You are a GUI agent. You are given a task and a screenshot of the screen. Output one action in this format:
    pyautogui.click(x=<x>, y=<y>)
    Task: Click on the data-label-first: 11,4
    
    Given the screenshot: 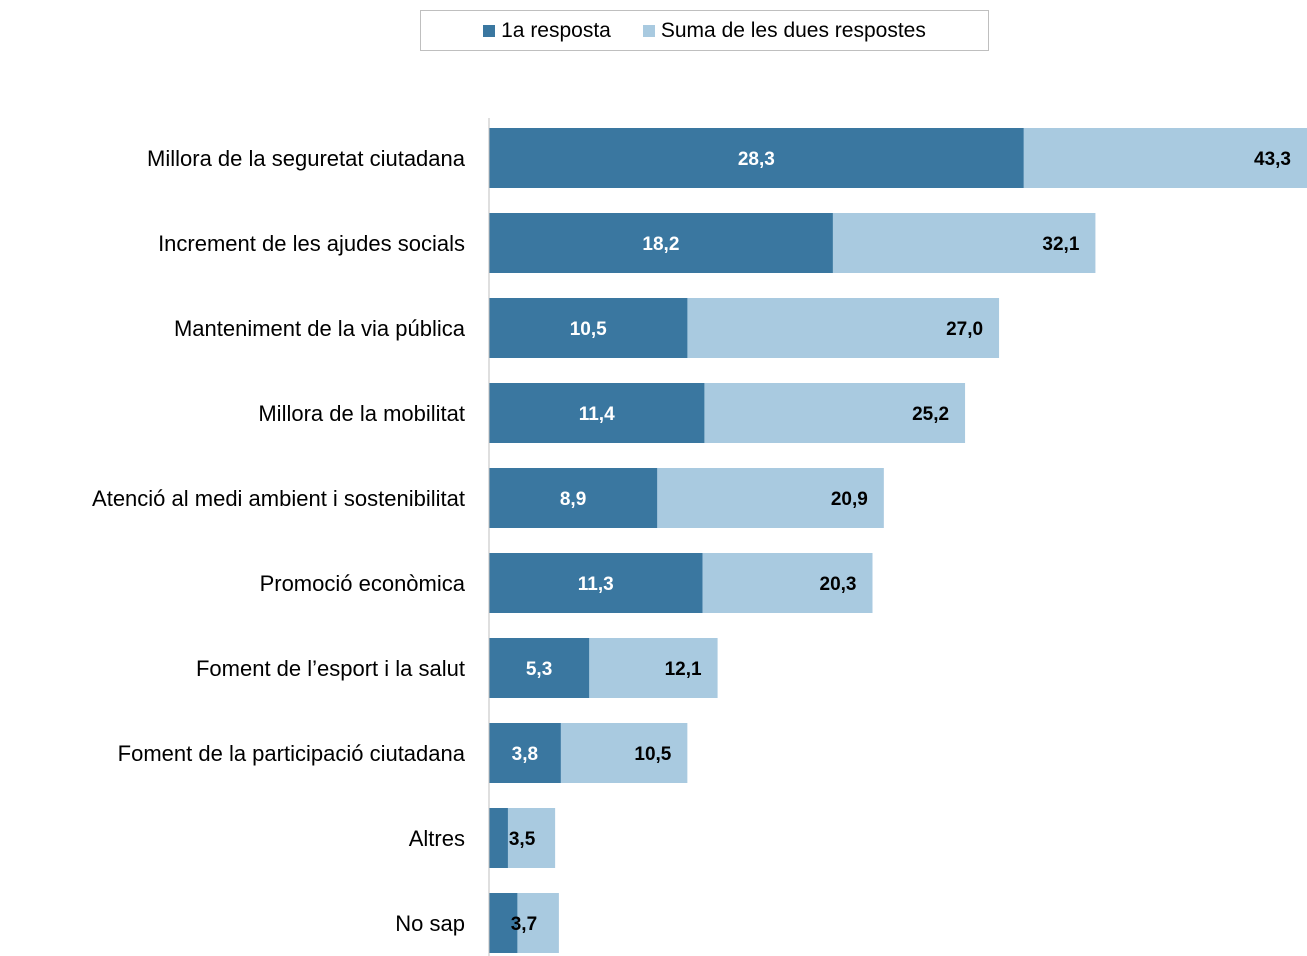 What is the action you would take?
    pyautogui.click(x=597, y=414)
    